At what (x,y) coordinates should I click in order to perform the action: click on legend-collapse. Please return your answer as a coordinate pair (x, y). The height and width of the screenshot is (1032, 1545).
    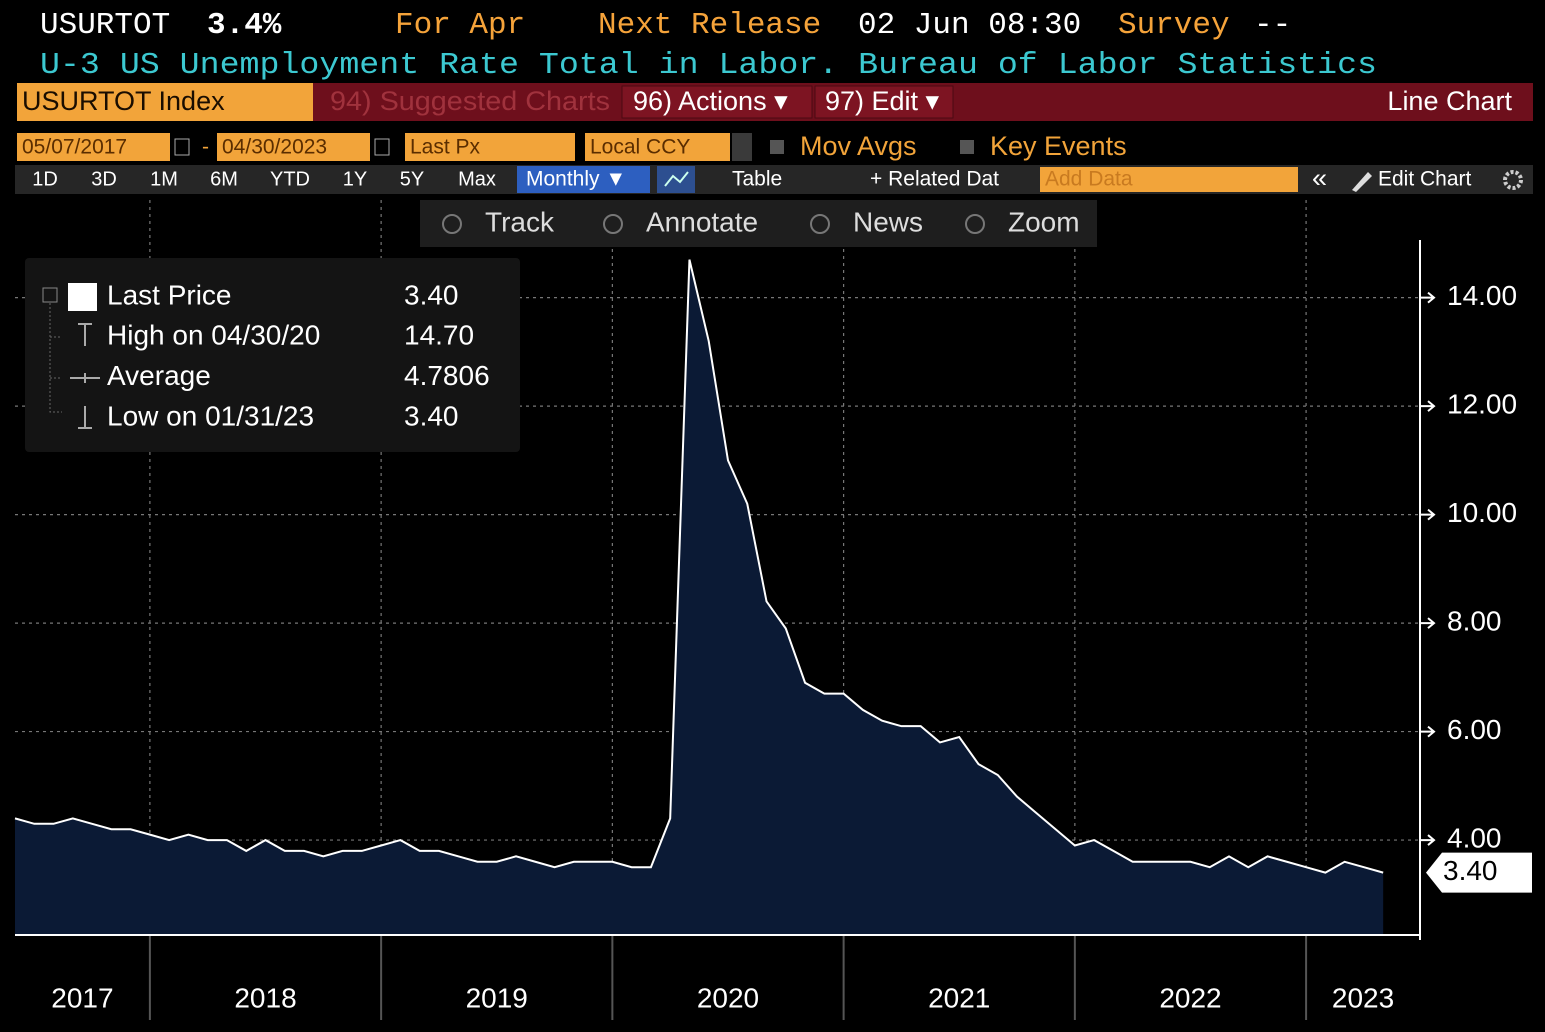
    Looking at the image, I should click on (50, 295).